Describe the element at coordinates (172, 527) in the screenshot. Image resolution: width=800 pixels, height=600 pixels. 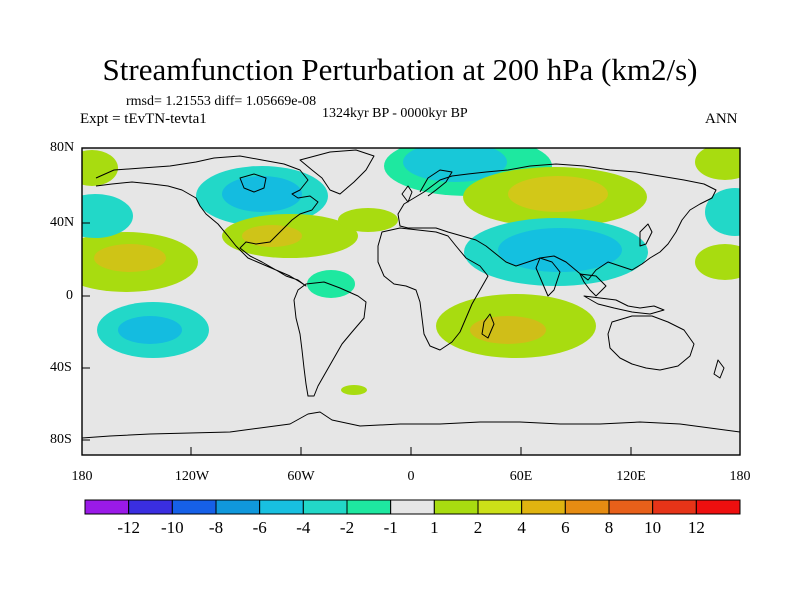
I see `colorbar-label: -10` at that location.